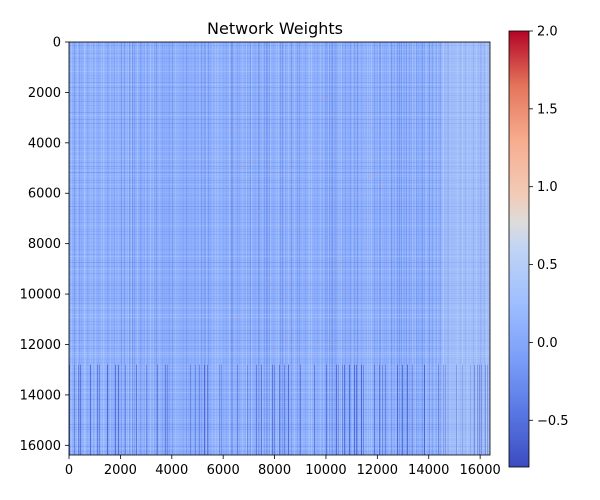 This screenshot has width=600, height=500. Describe the element at coordinates (547, 109) in the screenshot. I see `colorbar-tick-label: 1.5` at that location.